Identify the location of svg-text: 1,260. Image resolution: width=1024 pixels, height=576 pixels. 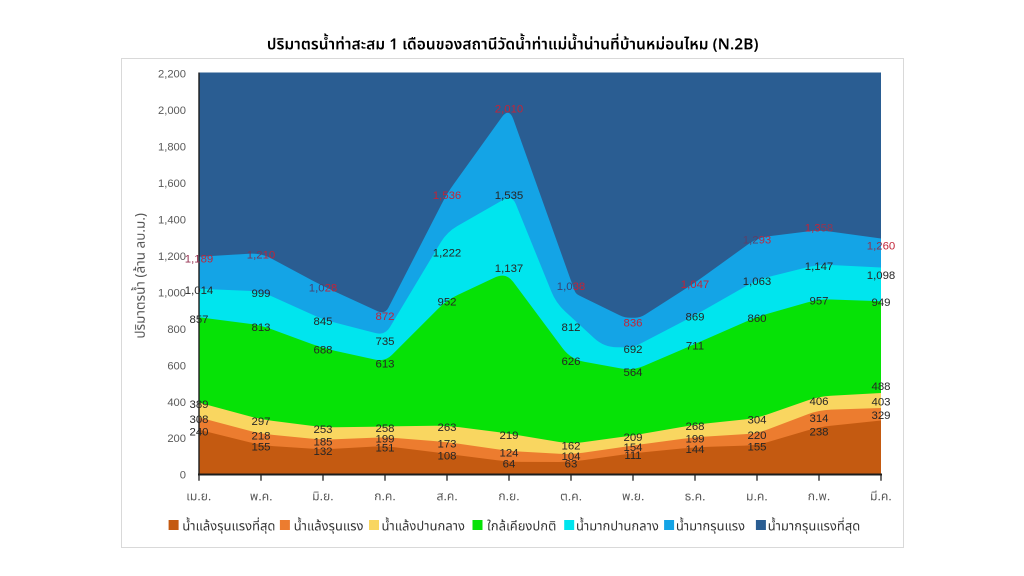
(881, 246).